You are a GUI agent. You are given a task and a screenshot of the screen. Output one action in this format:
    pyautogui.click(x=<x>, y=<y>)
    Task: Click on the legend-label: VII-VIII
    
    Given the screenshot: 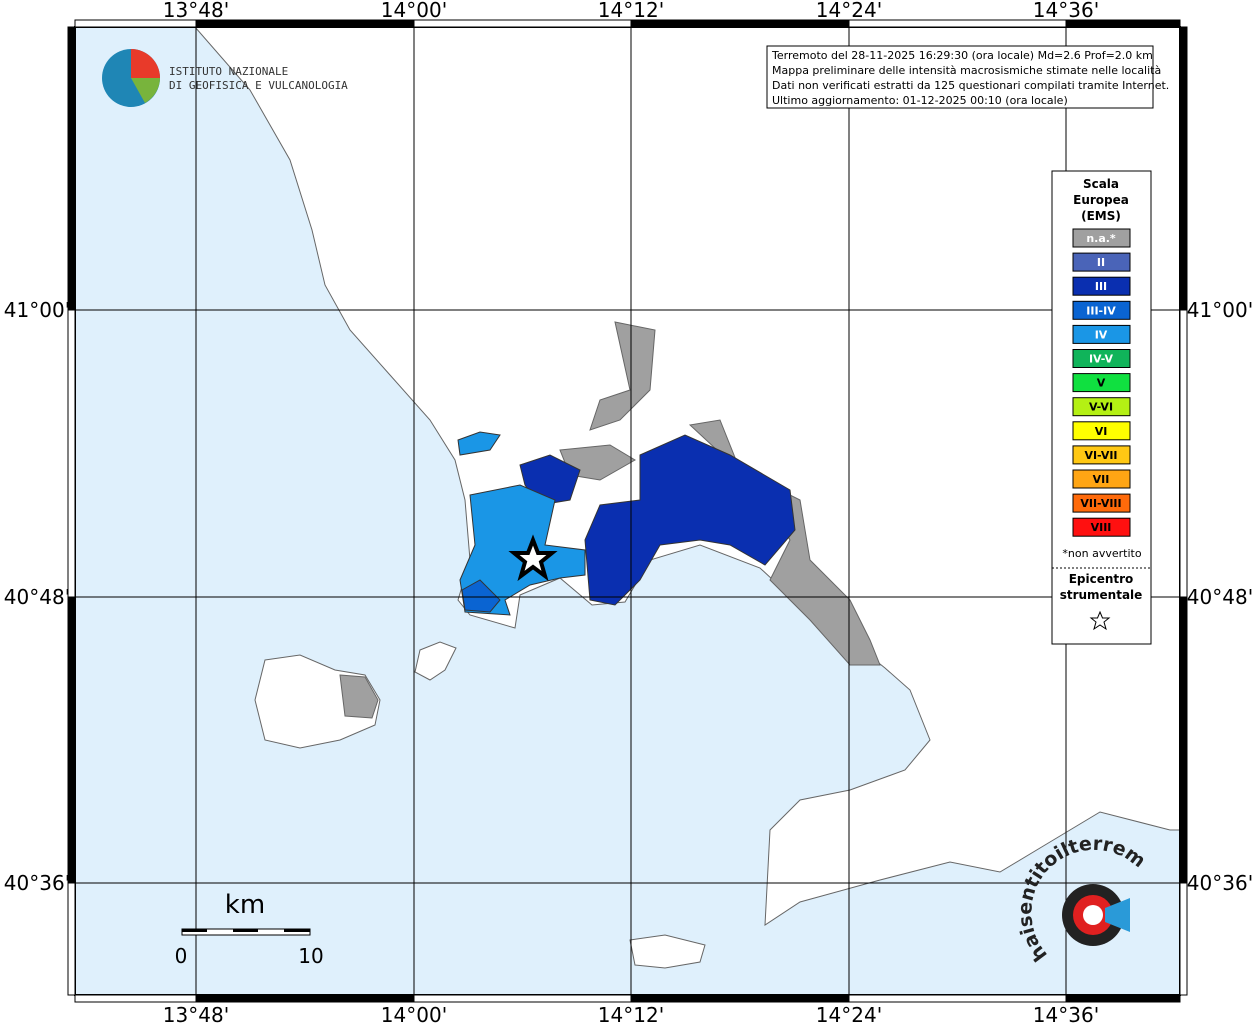 What is the action you would take?
    pyautogui.click(x=1100, y=503)
    